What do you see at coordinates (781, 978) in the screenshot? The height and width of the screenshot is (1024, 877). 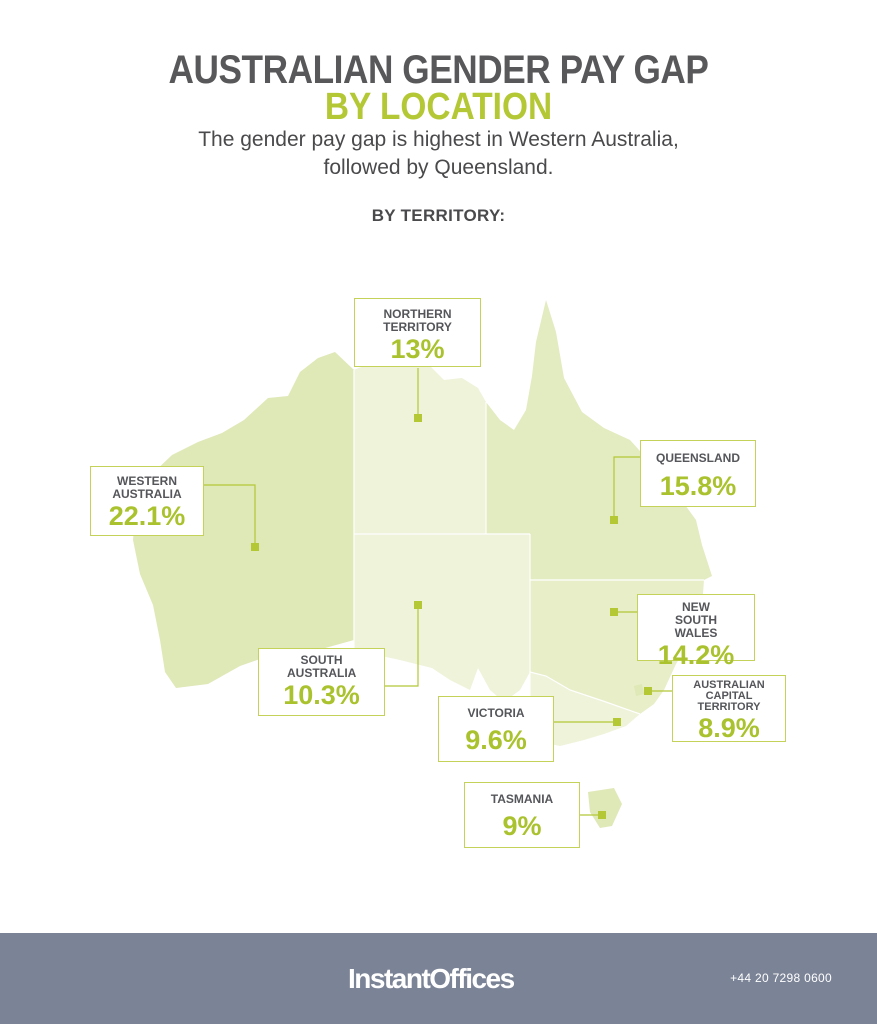 I see `phone-number: +44 20 7298 0600` at bounding box center [781, 978].